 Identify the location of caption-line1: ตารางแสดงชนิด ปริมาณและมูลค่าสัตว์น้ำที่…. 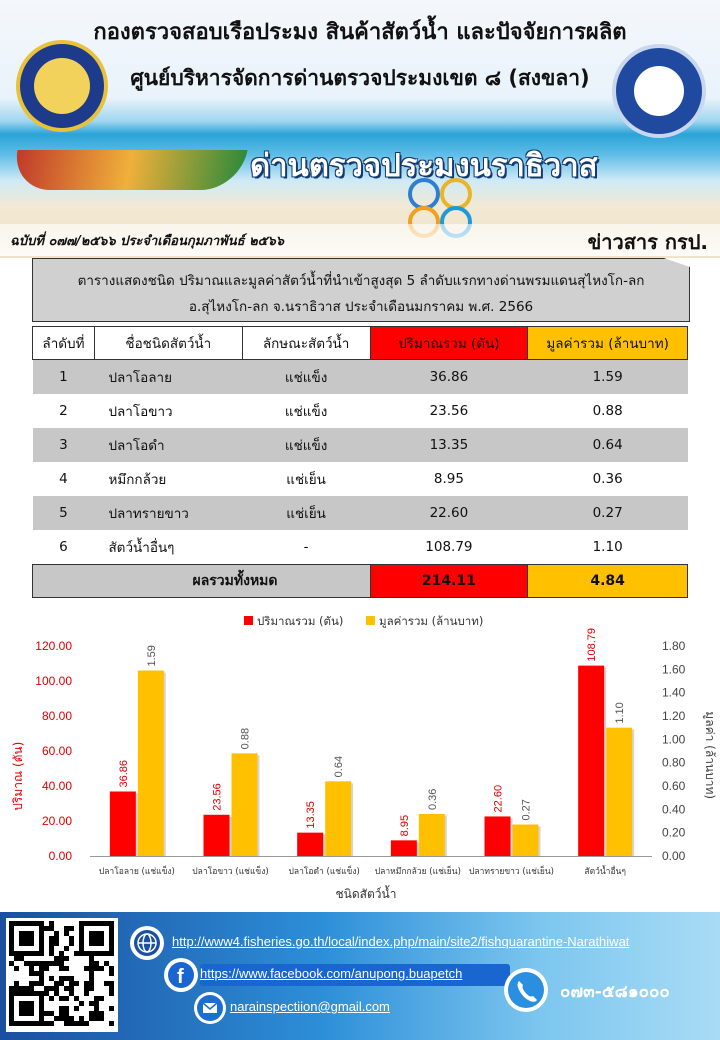
(361, 281).